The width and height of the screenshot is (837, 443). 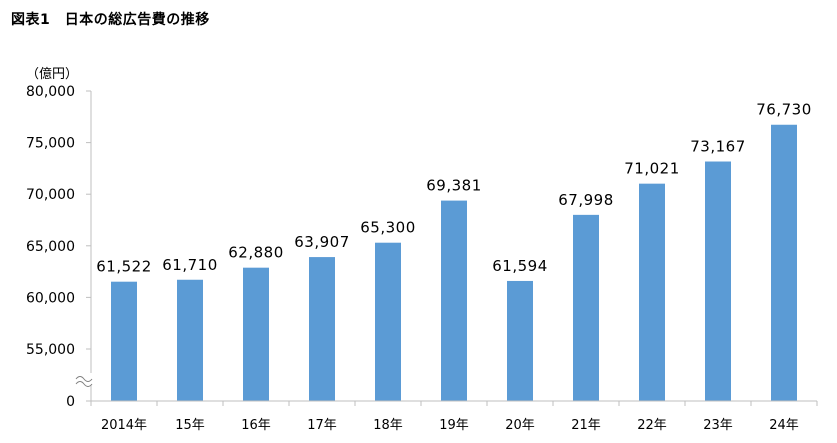 I want to click on x-tick-label: 24年, so click(x=784, y=425).